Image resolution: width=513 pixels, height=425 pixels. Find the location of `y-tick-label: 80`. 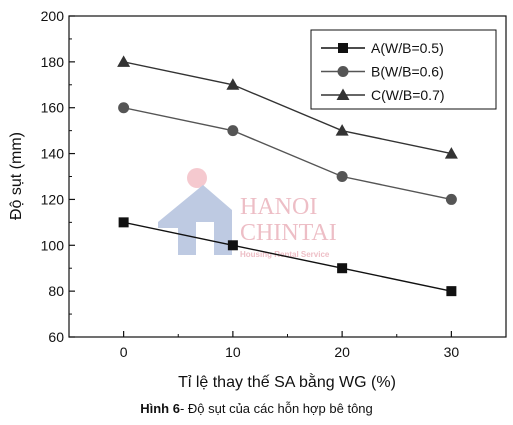

y-tick-label: 80 is located at coordinates (56, 291).